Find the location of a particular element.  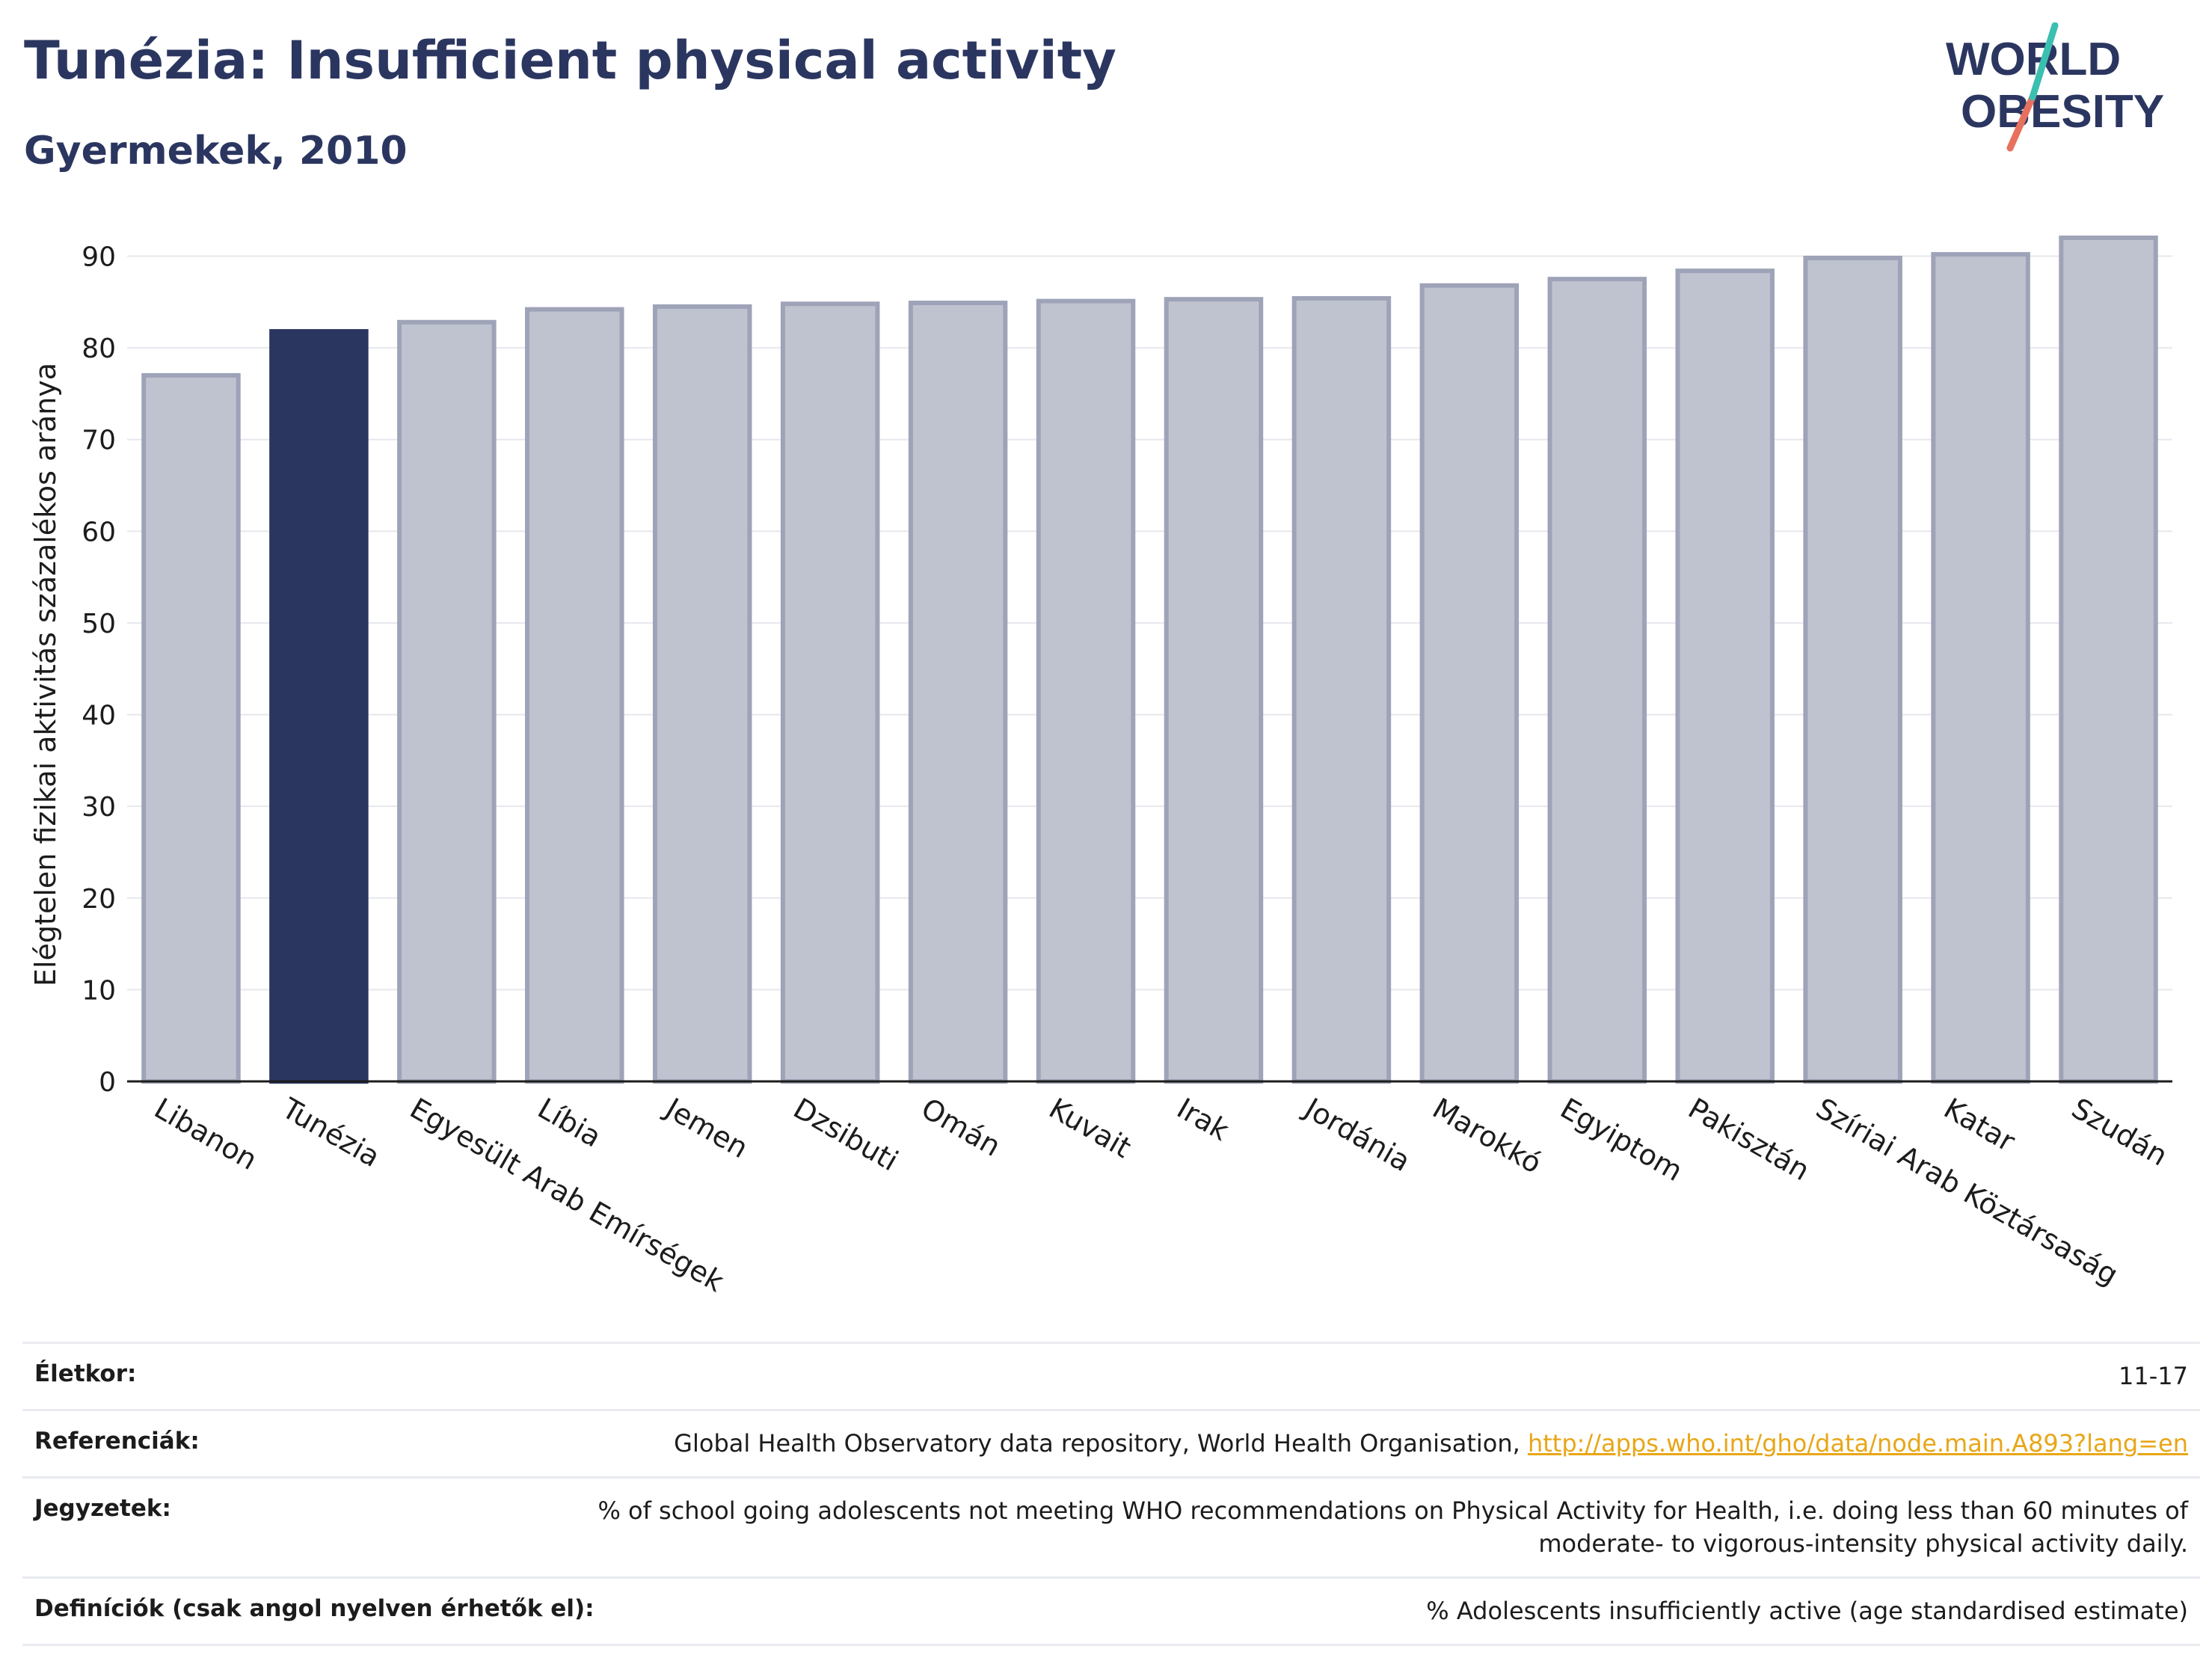

bar-Szudán is located at coordinates (2108, 660).